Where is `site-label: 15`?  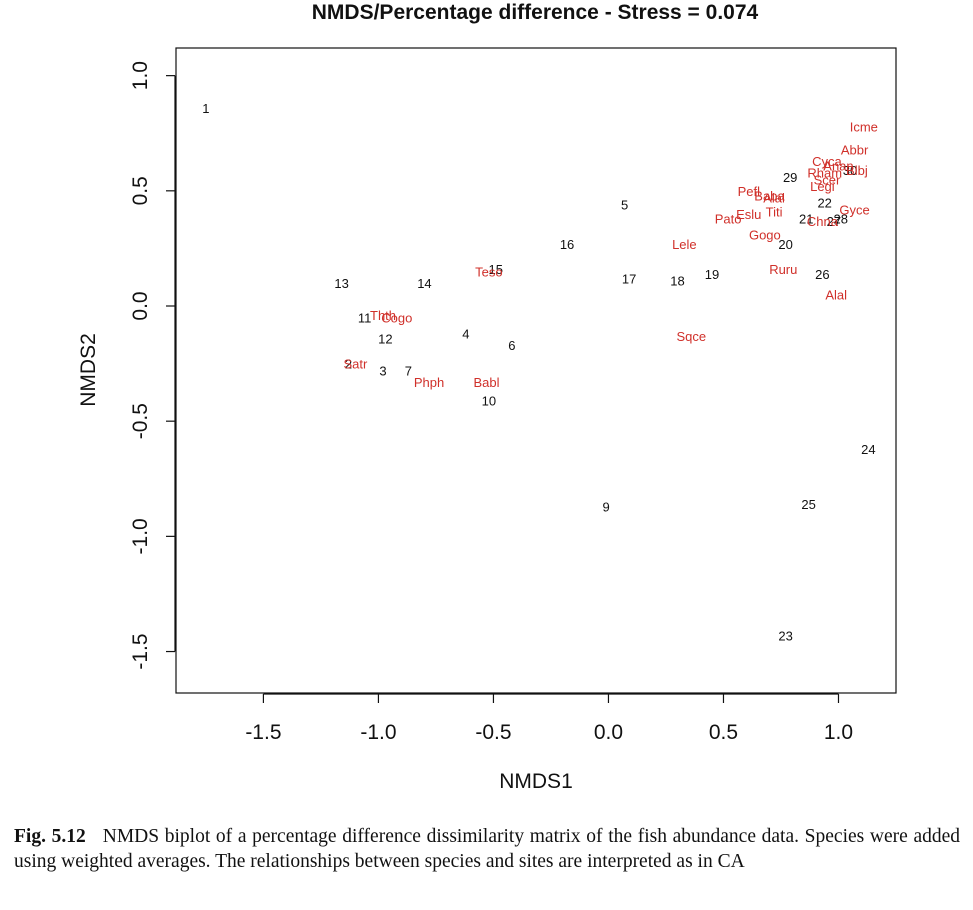
site-label: 15 is located at coordinates (496, 269).